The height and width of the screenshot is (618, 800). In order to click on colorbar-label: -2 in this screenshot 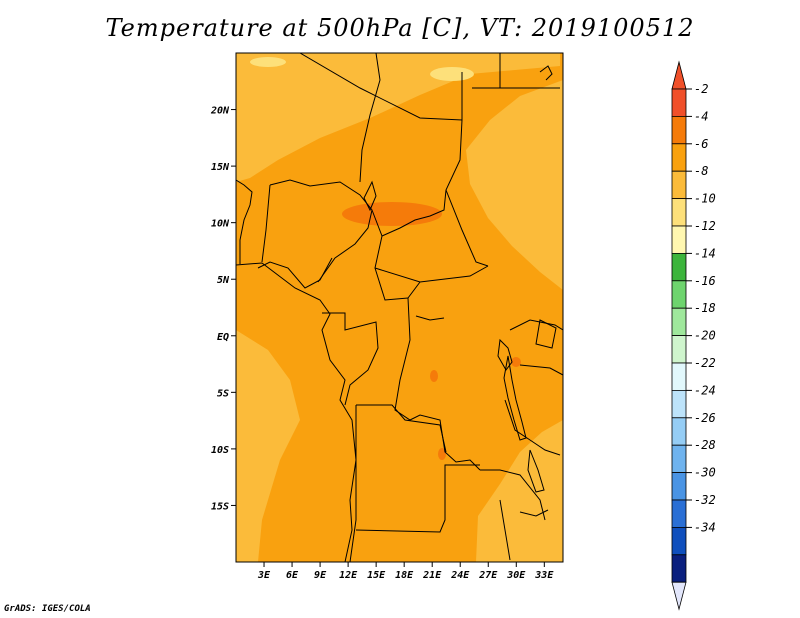, I will do `click(701, 89)`.